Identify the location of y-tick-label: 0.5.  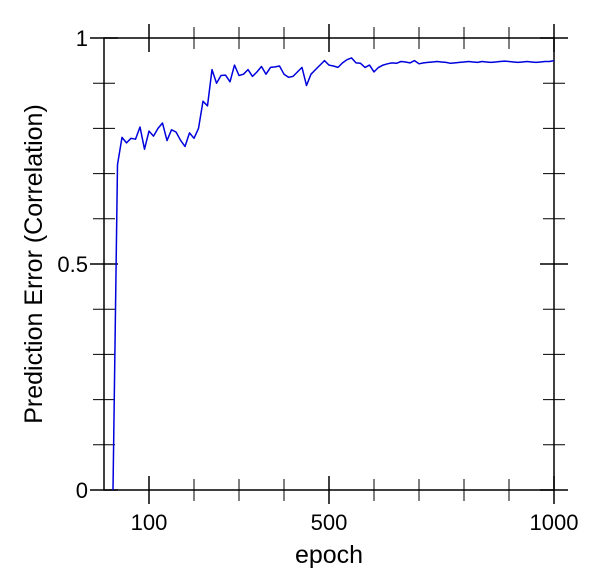
(72, 264).